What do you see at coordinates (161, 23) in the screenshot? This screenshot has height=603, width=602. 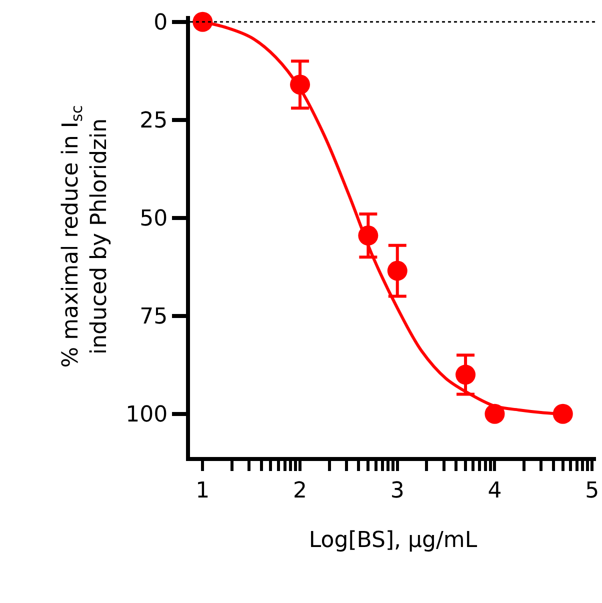 I see `y-tick-label: 0` at bounding box center [161, 23].